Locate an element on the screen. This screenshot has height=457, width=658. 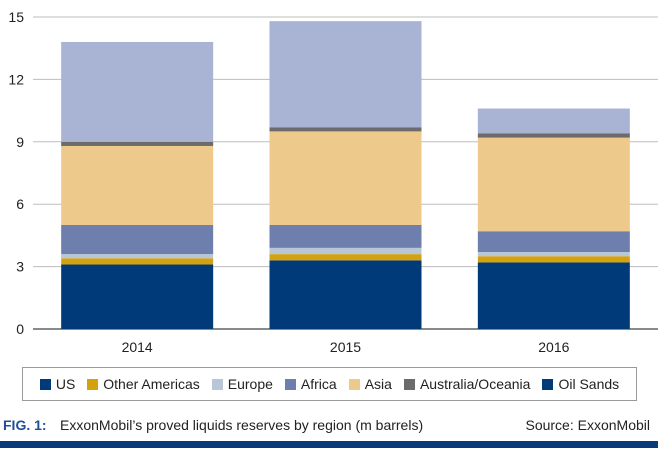
bar-segment-us-2016 is located at coordinates (553, 295).